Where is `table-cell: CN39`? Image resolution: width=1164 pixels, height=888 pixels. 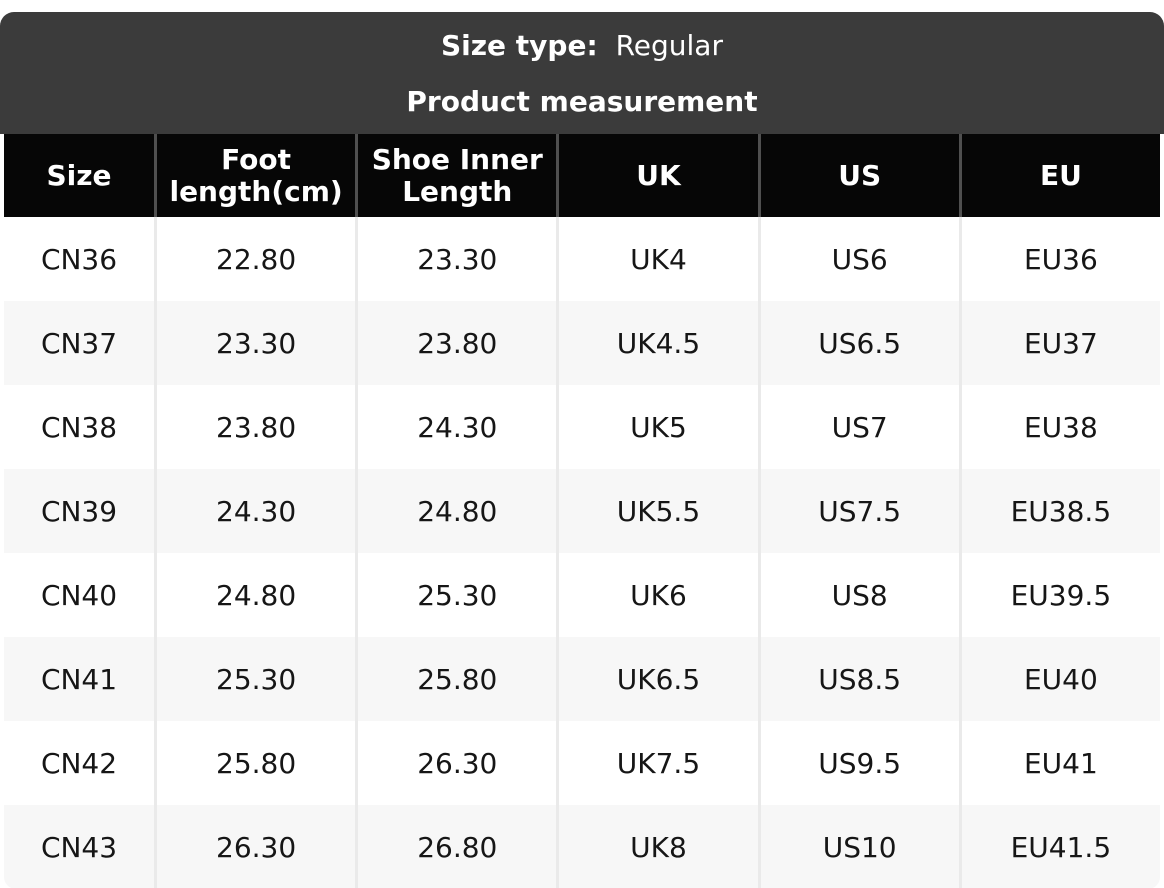 table-cell: CN39 is located at coordinates (79, 511).